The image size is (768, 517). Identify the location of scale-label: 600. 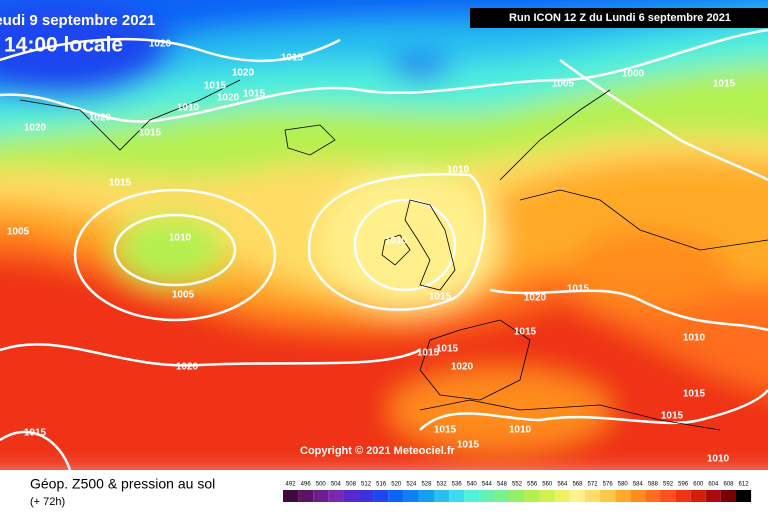
(698, 485).